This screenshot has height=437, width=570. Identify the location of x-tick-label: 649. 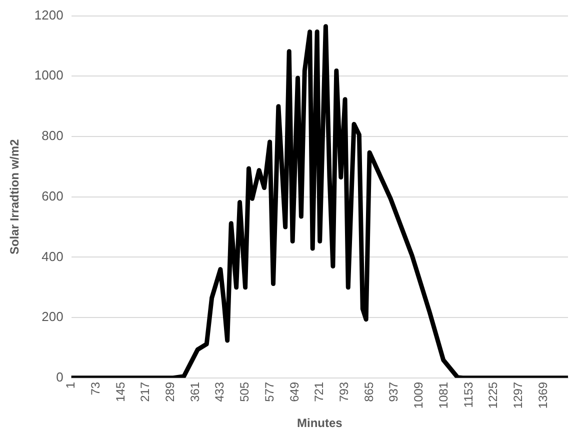
(294, 392).